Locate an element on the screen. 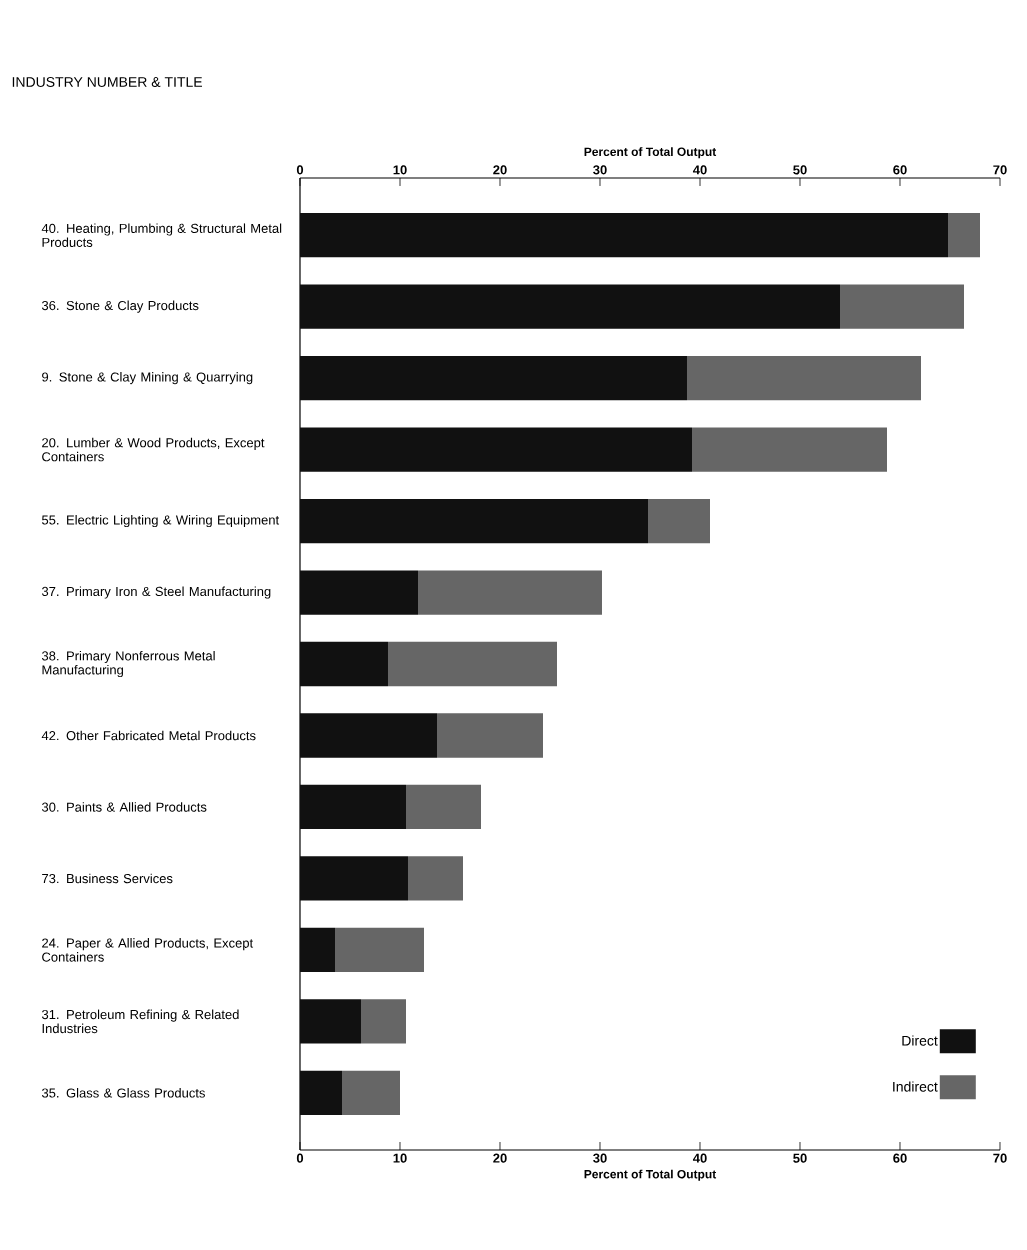 The width and height of the screenshot is (1027, 1250). x-tick-label: 40 is located at coordinates (699, 1158).